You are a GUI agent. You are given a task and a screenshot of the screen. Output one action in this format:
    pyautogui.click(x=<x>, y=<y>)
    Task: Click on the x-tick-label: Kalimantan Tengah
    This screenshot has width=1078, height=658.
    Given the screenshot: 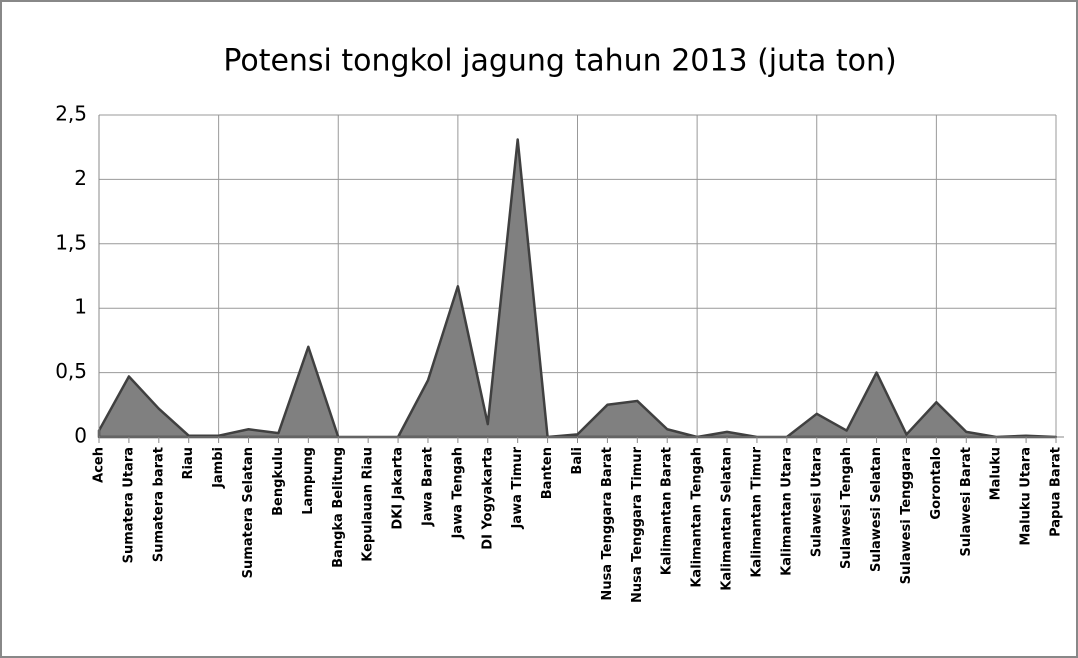 What is the action you would take?
    pyautogui.click(x=697, y=517)
    